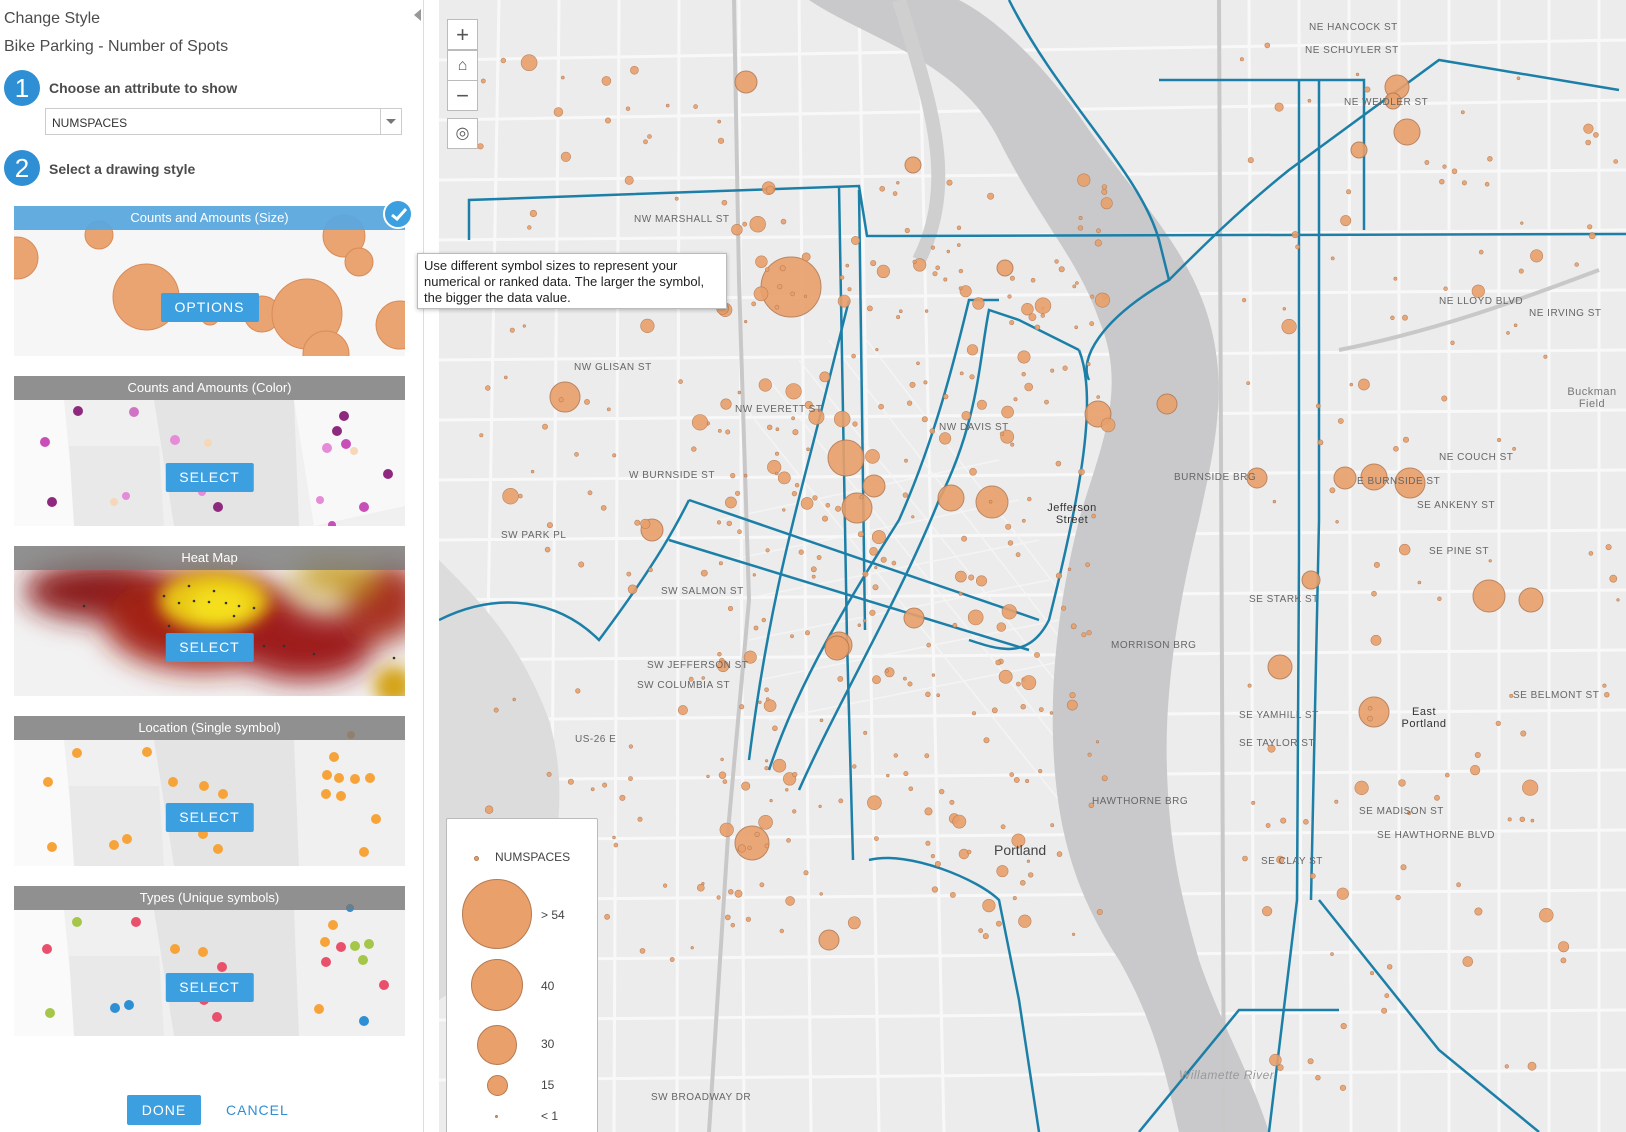 This screenshot has height=1132, width=1626. I want to click on legend-value: 40, so click(548, 986).